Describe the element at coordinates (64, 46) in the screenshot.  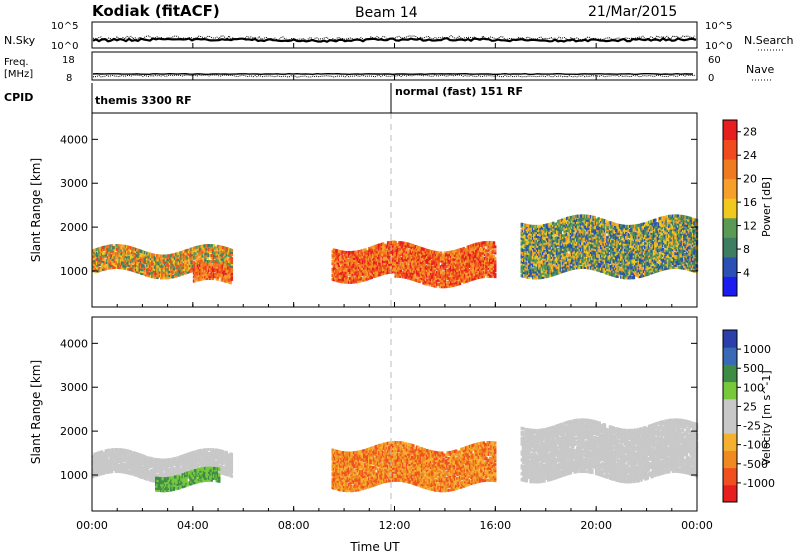
I see `nsky-tick-bottom: 10^0` at that location.